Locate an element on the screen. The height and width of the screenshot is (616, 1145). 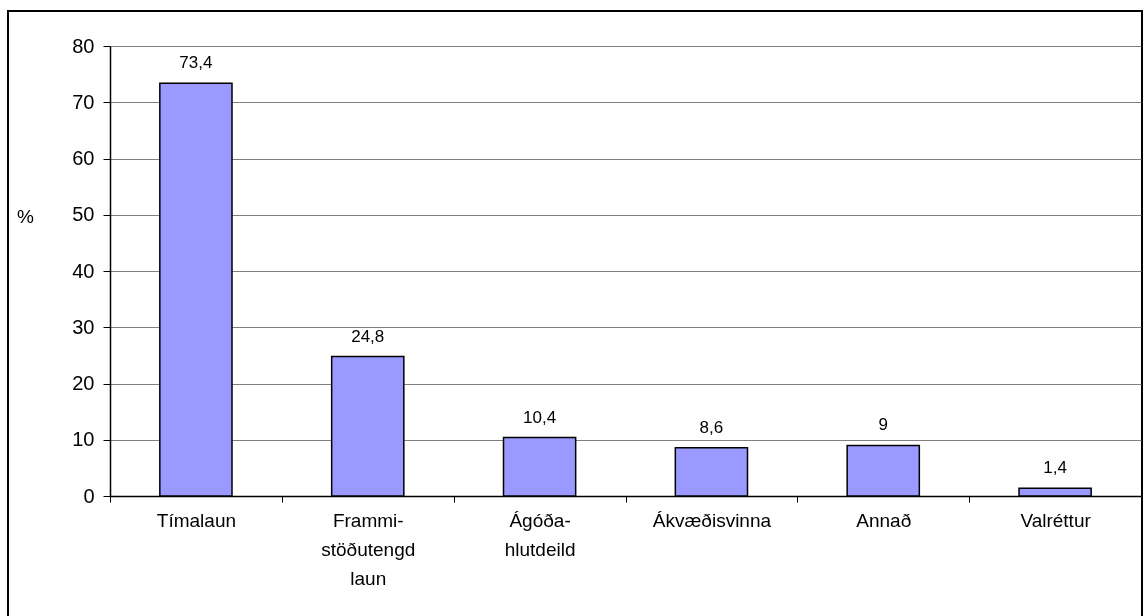
y-tick-label: 10 is located at coordinates (83, 439).